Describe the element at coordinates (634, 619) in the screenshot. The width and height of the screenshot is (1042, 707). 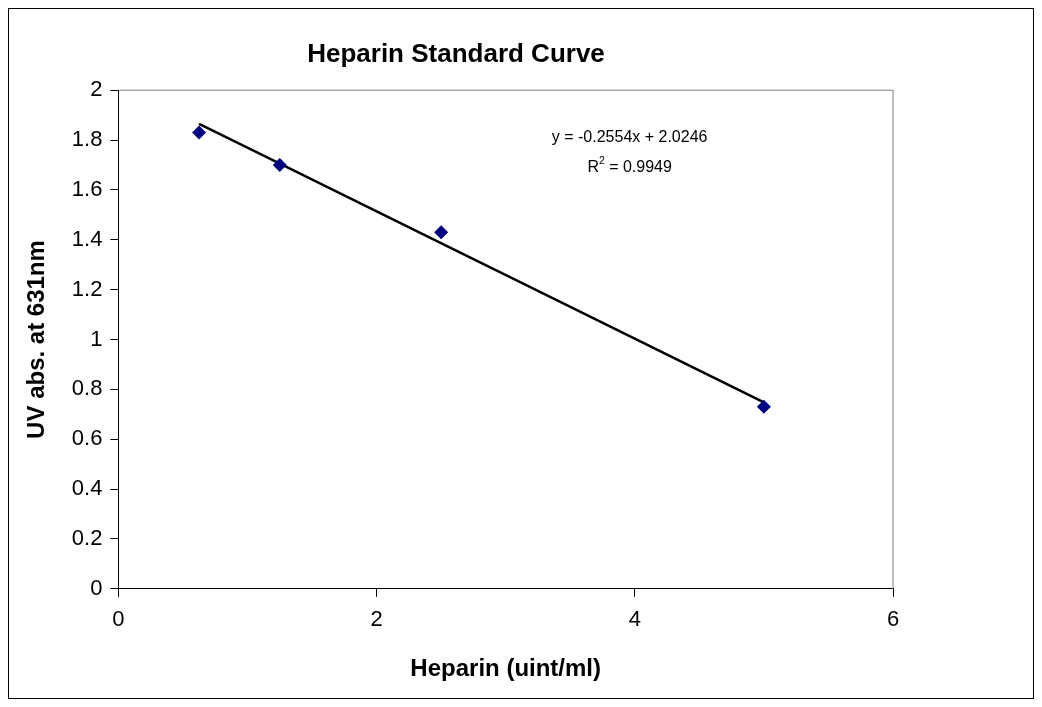
I see `x-tick-label: 4` at that location.